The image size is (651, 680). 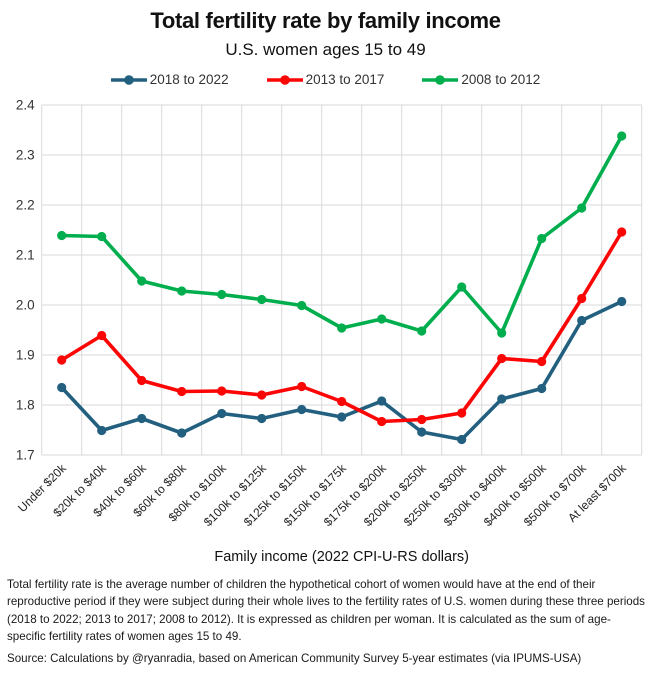 I want to click on y-tick-label: 1.9, so click(x=25, y=355).